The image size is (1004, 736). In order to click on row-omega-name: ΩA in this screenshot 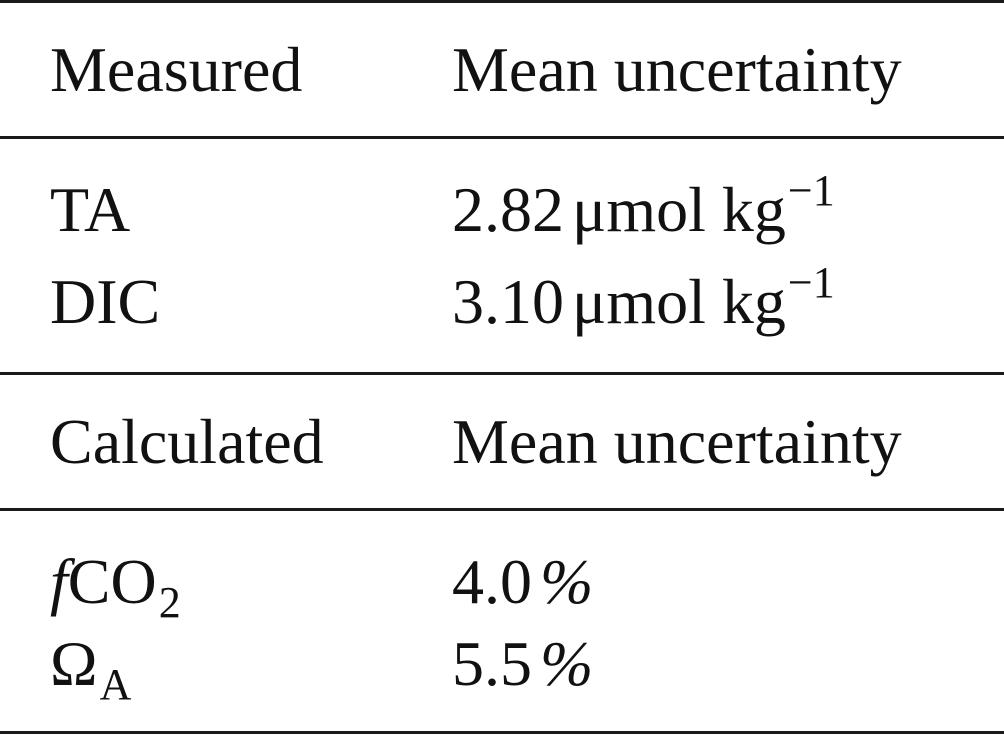, I will do `click(90, 669)`.